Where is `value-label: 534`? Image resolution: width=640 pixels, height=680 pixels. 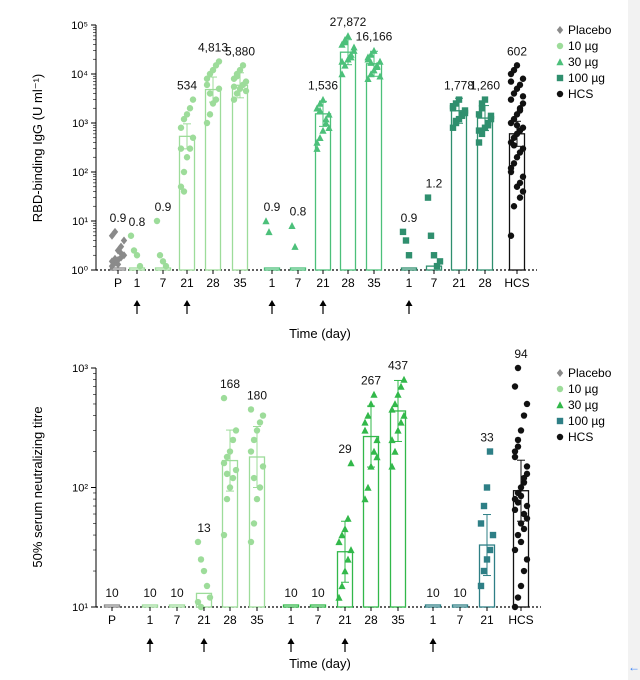 value-label: 534 is located at coordinates (187, 86).